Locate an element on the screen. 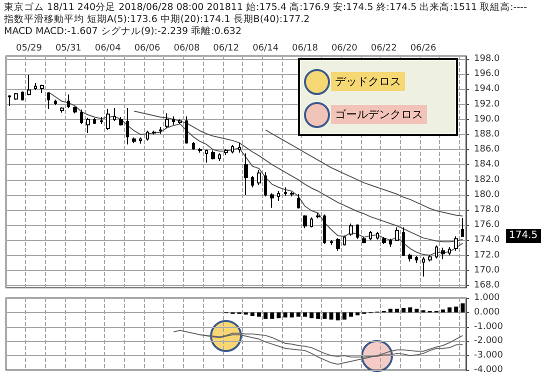 The height and width of the screenshot is (378, 542). y-tick-label: 180.0 is located at coordinates (487, 195).